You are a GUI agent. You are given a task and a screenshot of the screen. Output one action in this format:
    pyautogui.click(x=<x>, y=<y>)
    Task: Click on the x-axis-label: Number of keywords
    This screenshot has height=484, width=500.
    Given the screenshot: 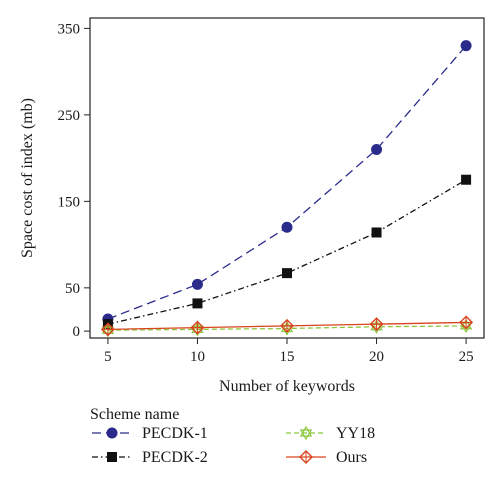 What is the action you would take?
    pyautogui.click(x=287, y=386)
    